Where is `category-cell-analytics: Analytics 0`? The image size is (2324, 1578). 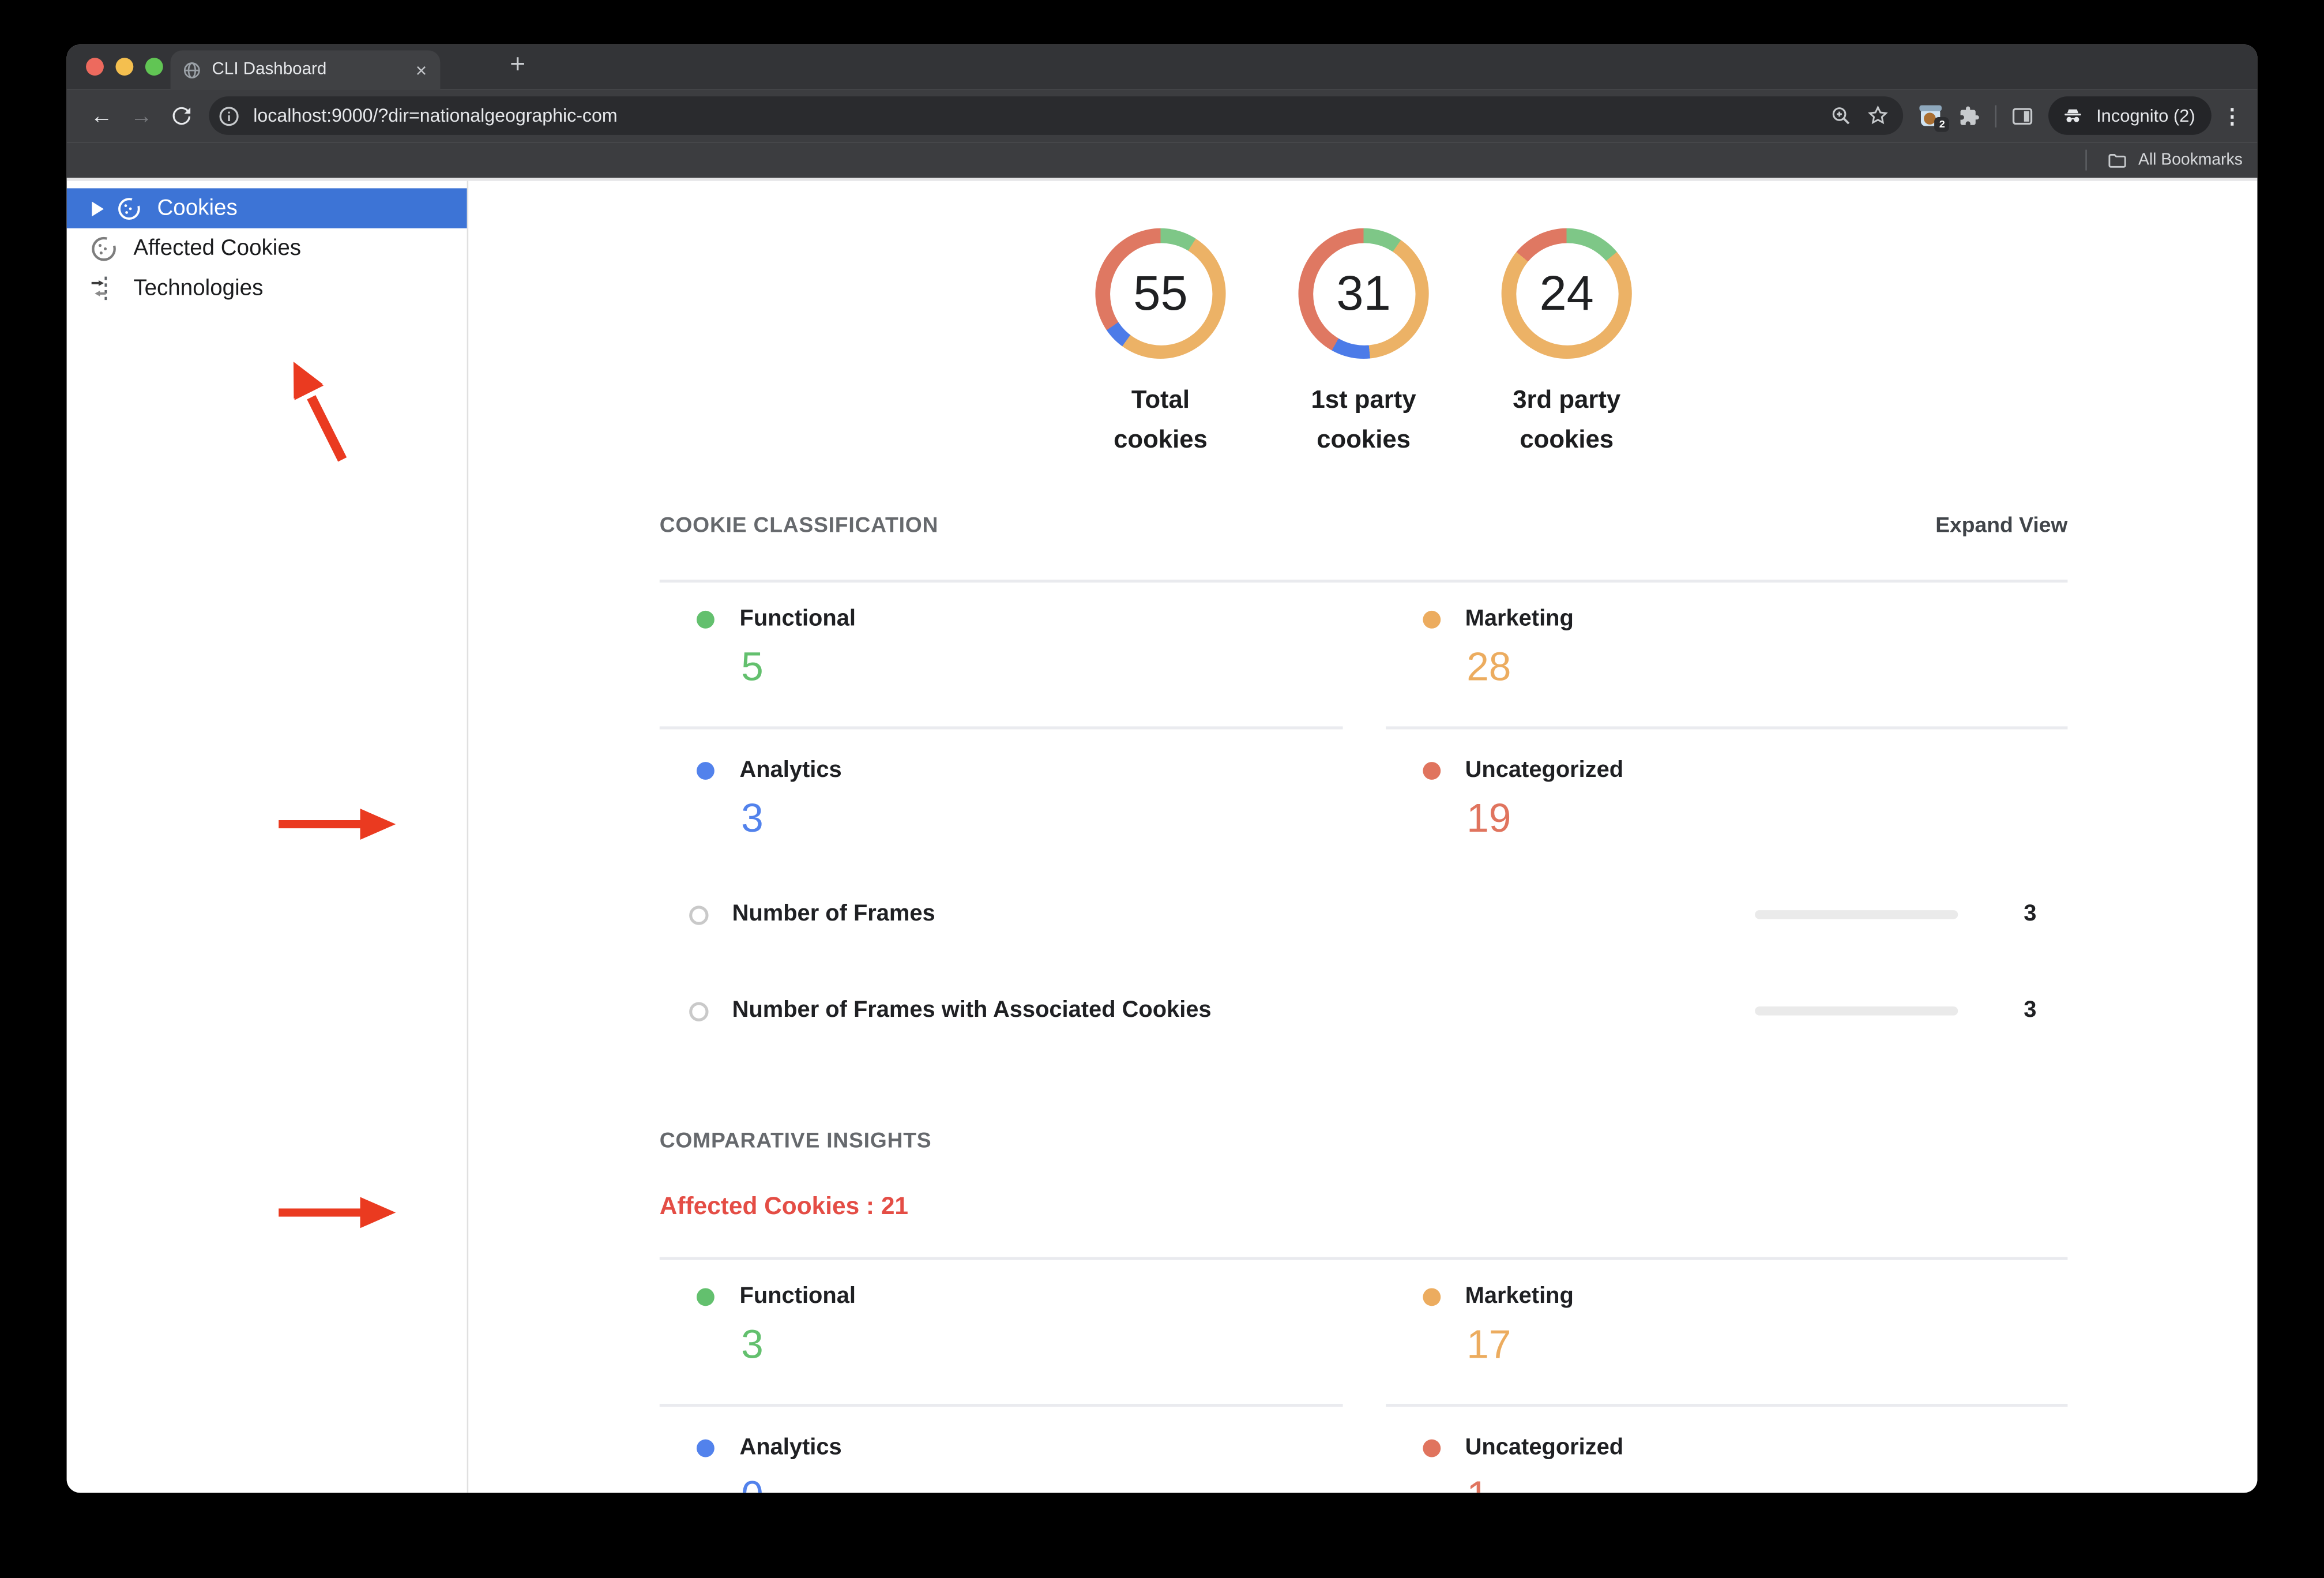
category-cell-analytics: Analytics 0 is located at coordinates (1001, 1448).